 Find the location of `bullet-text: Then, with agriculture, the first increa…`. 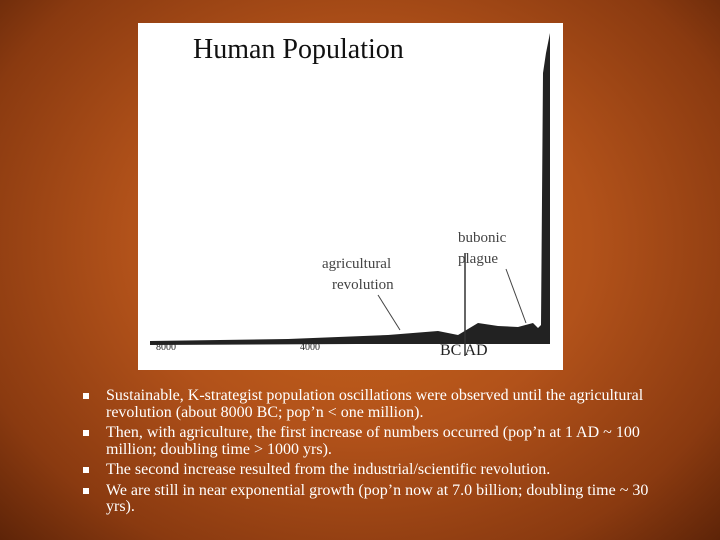

bullet-text: Then, with agriculture, the first increa… is located at coordinates (373, 441).